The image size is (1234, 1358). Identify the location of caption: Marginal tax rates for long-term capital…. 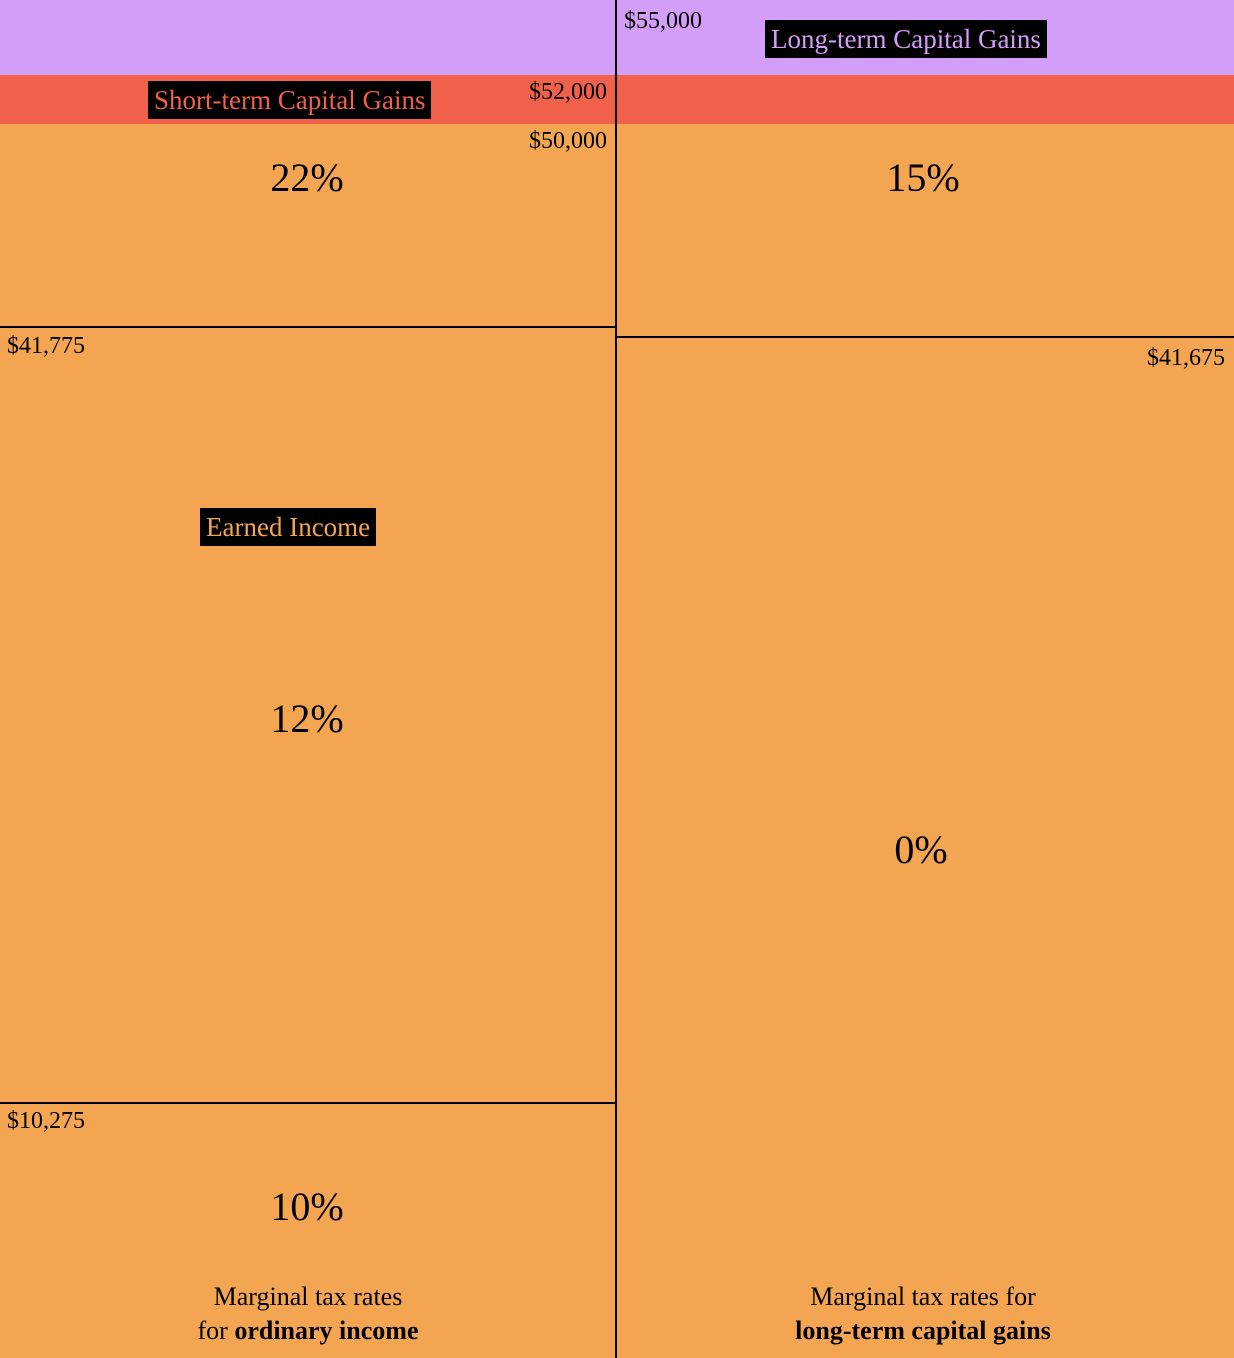
(923, 1314).